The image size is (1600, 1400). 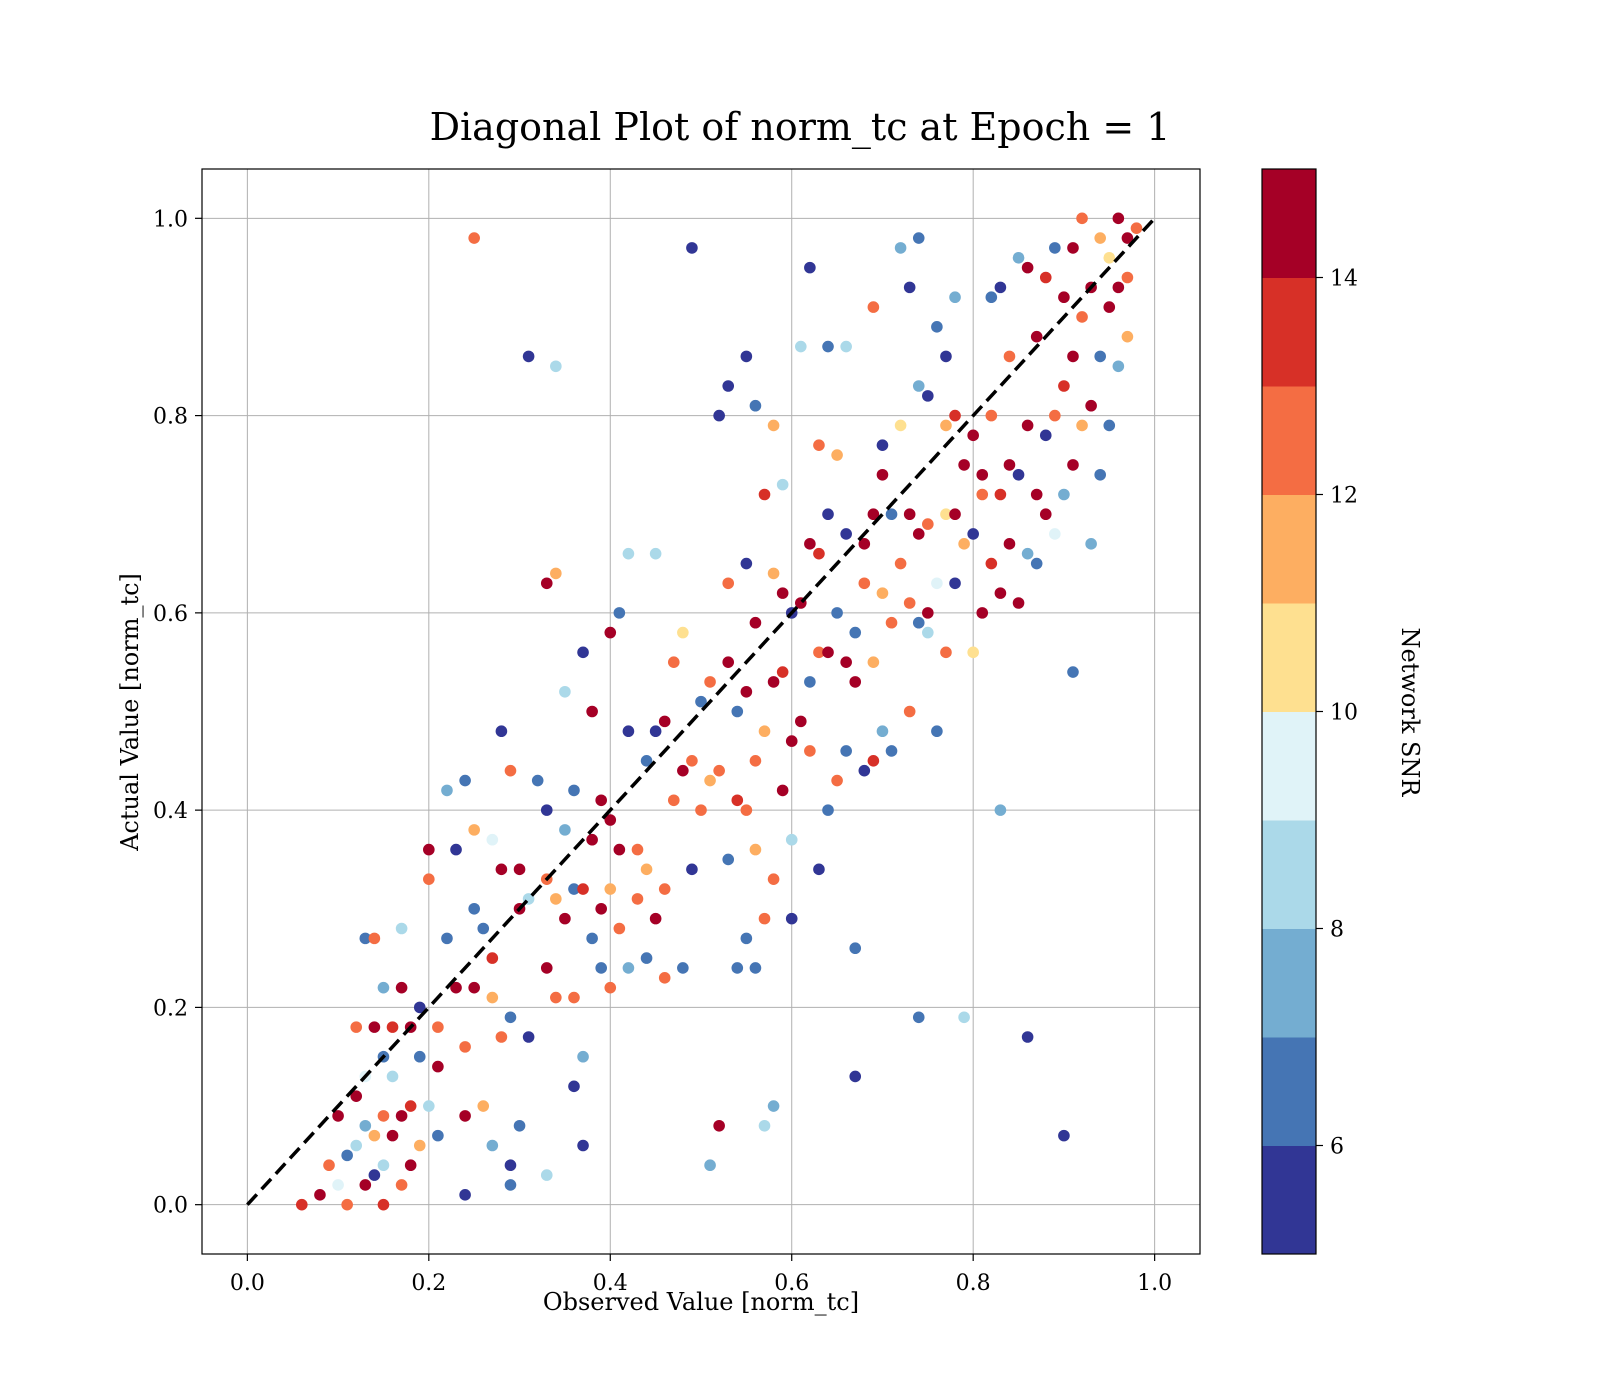 What do you see at coordinates (800, 127) in the screenshot?
I see `chart-title: Diagonal Plot of norm_tc at Epoch = 1` at bounding box center [800, 127].